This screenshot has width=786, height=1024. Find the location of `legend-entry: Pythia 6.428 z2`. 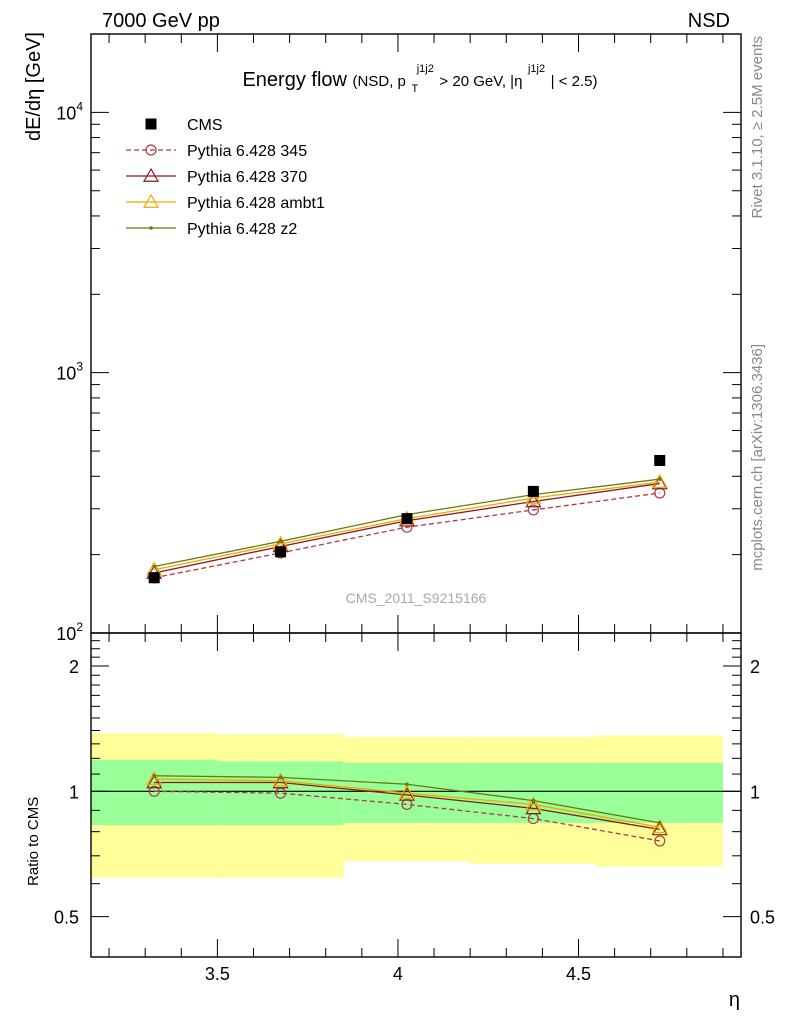

legend-entry: Pythia 6.428 z2 is located at coordinates (211, 229).